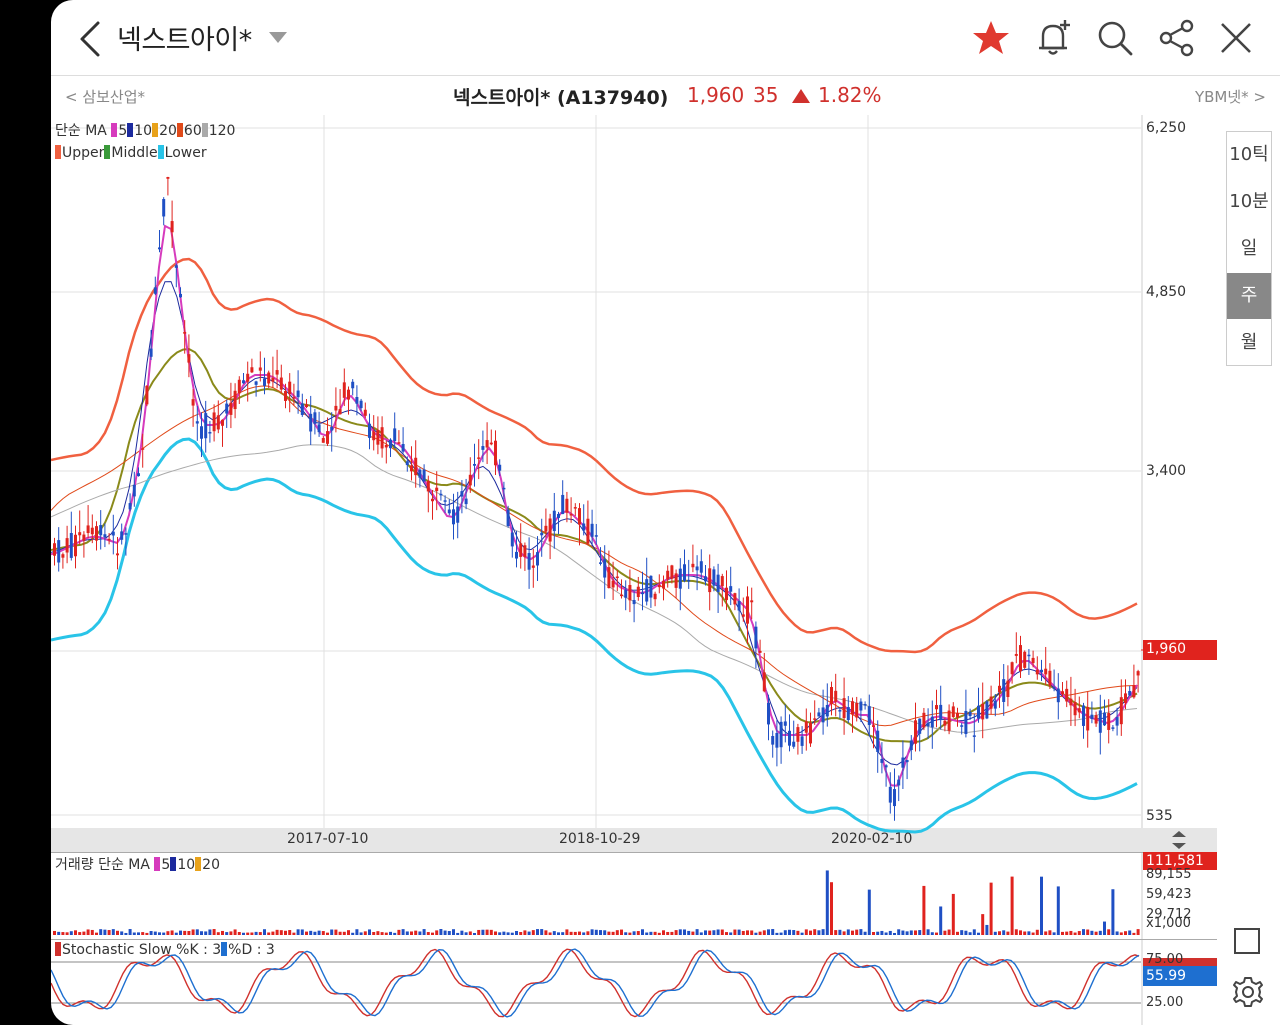 The height and width of the screenshot is (1025, 1280). Describe the element at coordinates (1249, 342) in the screenshot. I see `period-month: 월` at that location.